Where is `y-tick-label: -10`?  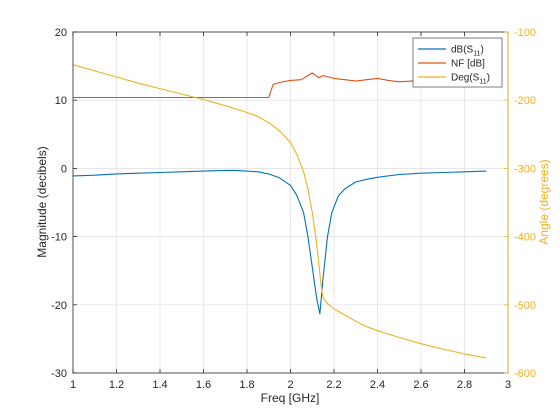 y-tick-label: -10 is located at coordinates (59, 238).